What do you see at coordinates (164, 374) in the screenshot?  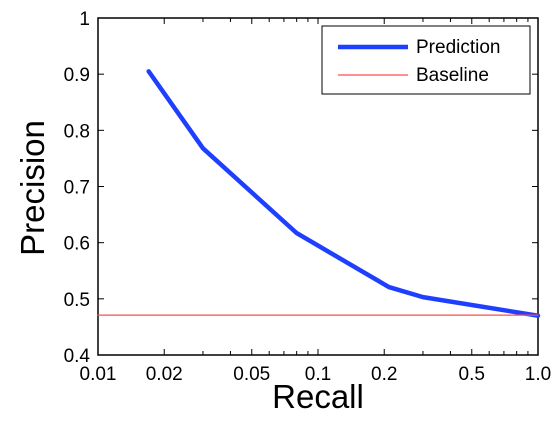 I see `x-tick-label: 0.02` at bounding box center [164, 374].